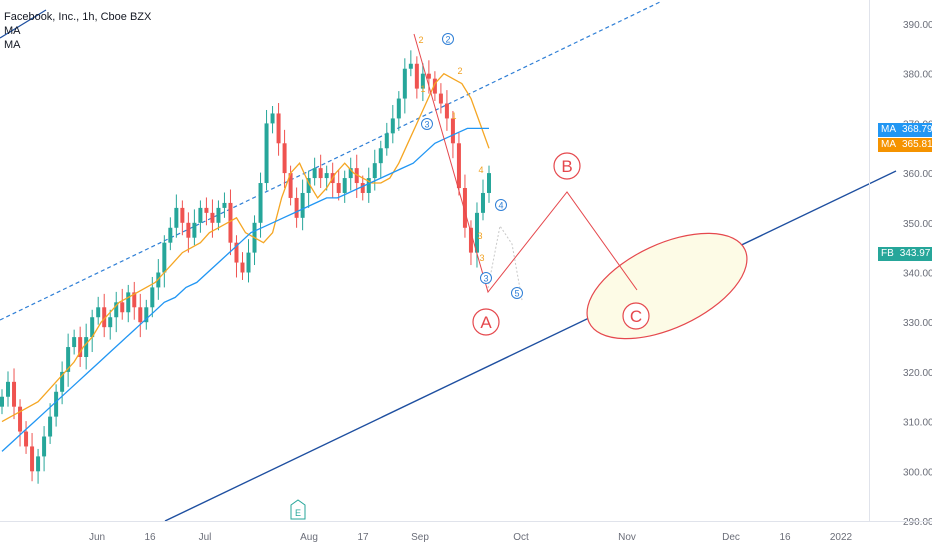  What do you see at coordinates (309, 537) in the screenshot?
I see `time-tick-label: Aug` at bounding box center [309, 537].